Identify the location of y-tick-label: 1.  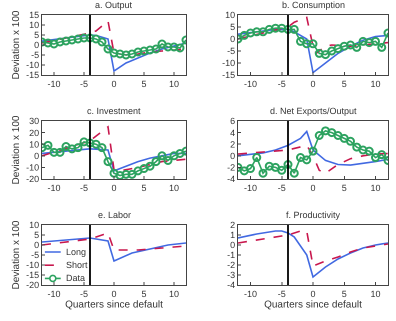
(233, 235).